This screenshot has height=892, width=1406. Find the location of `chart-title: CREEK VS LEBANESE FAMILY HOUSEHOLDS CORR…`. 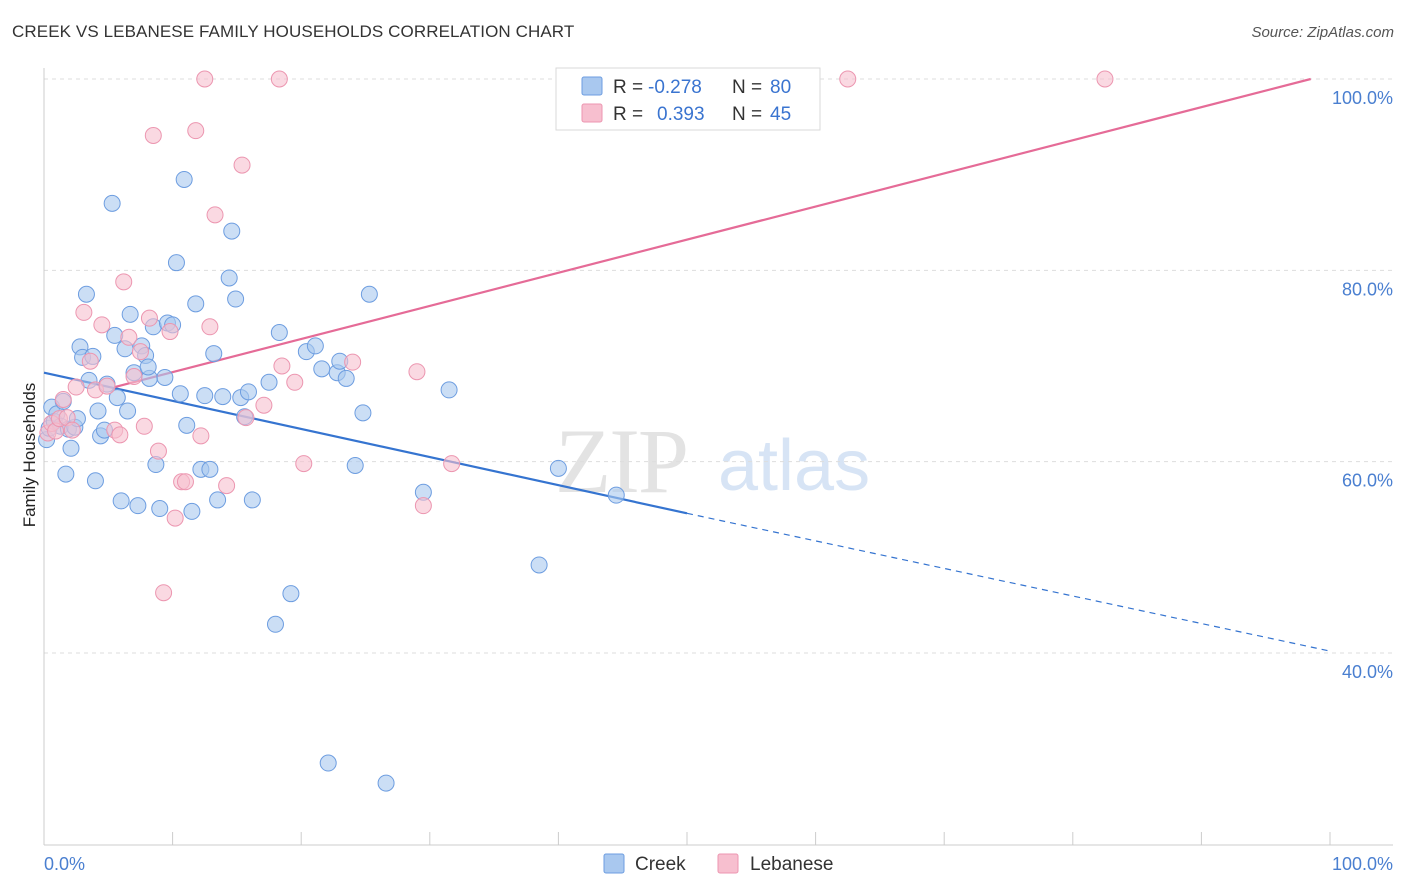

chart-title: CREEK VS LEBANESE FAMILY HOUSEHOLDS CORR… is located at coordinates (293, 31).